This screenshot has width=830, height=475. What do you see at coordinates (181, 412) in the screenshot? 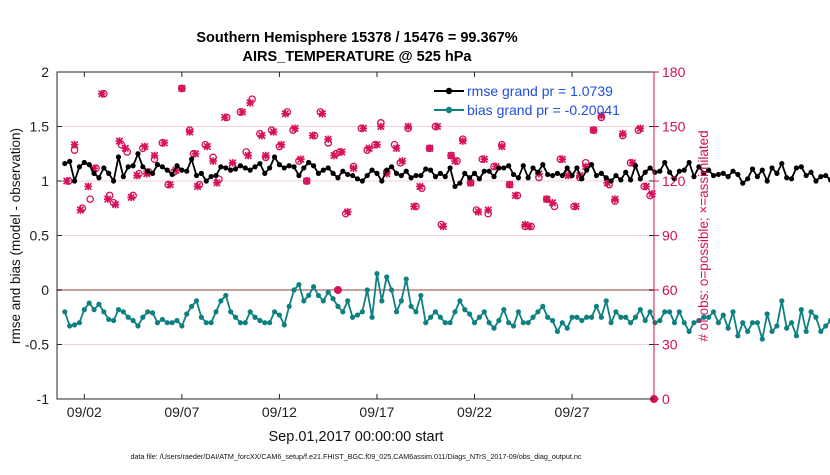
I see `x-tick-label: 09/07` at bounding box center [181, 412].